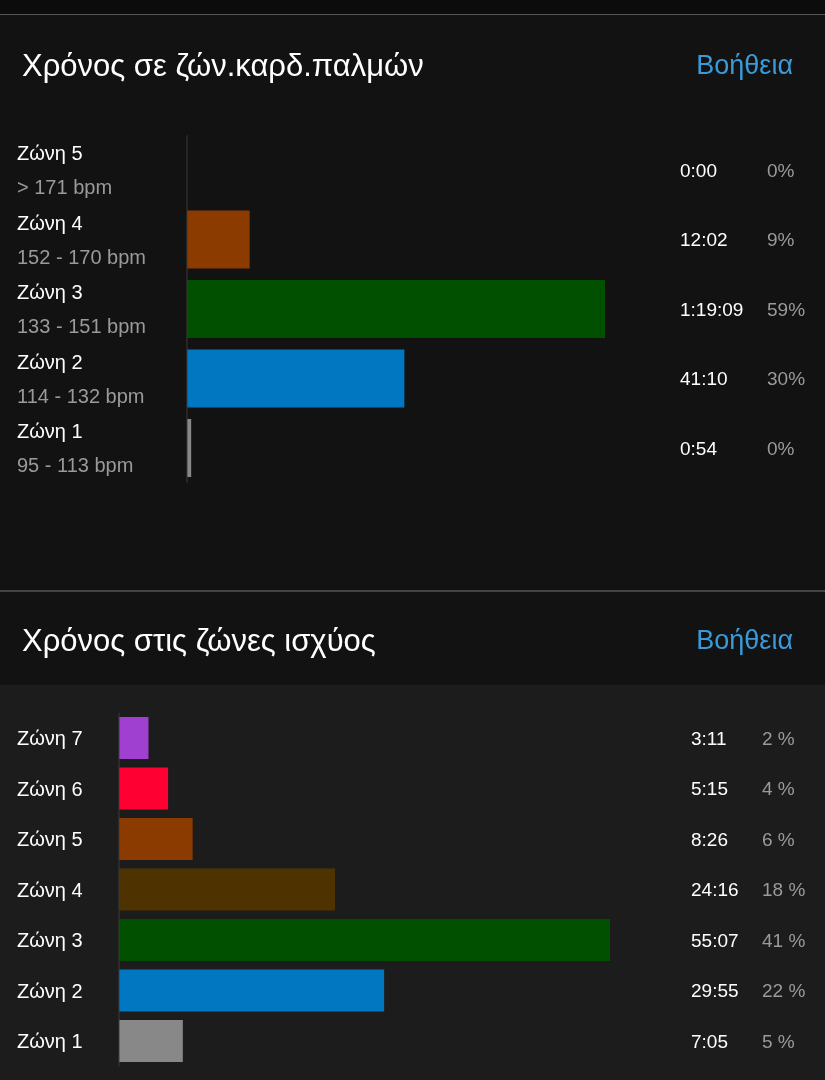 This screenshot has width=825, height=1080. I want to click on chart-title: Χρόνος στις ζώνες ισχύος, so click(199, 640).